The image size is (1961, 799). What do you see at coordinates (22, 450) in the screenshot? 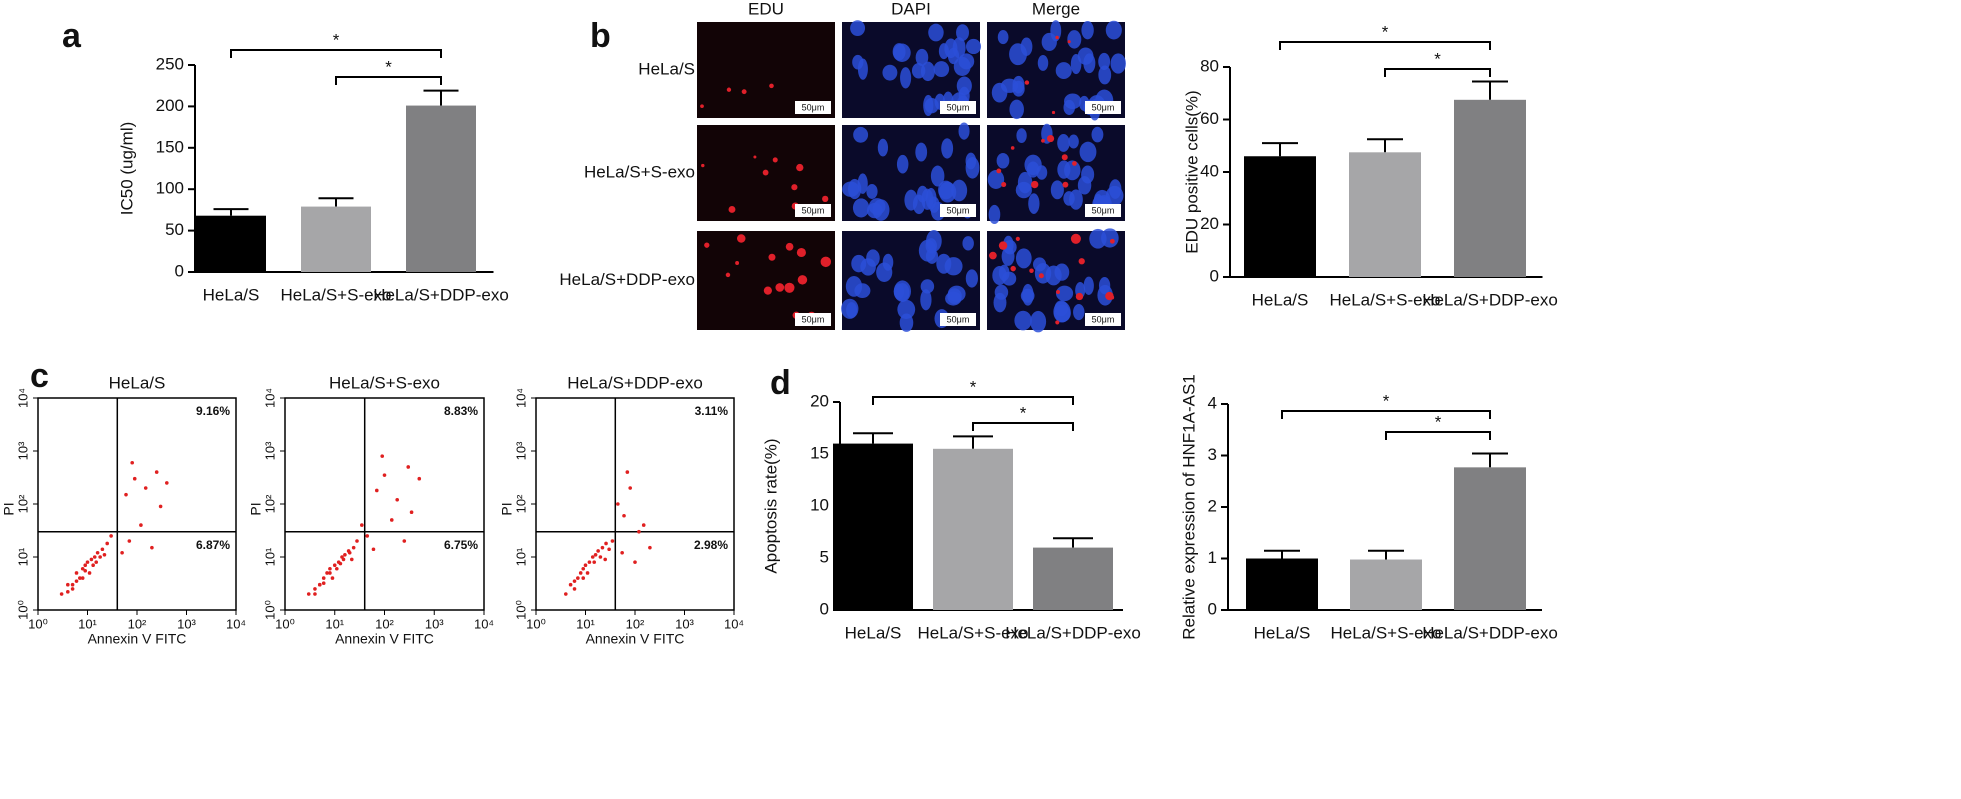
I see `y-tick-label: 10³` at bounding box center [22, 450].